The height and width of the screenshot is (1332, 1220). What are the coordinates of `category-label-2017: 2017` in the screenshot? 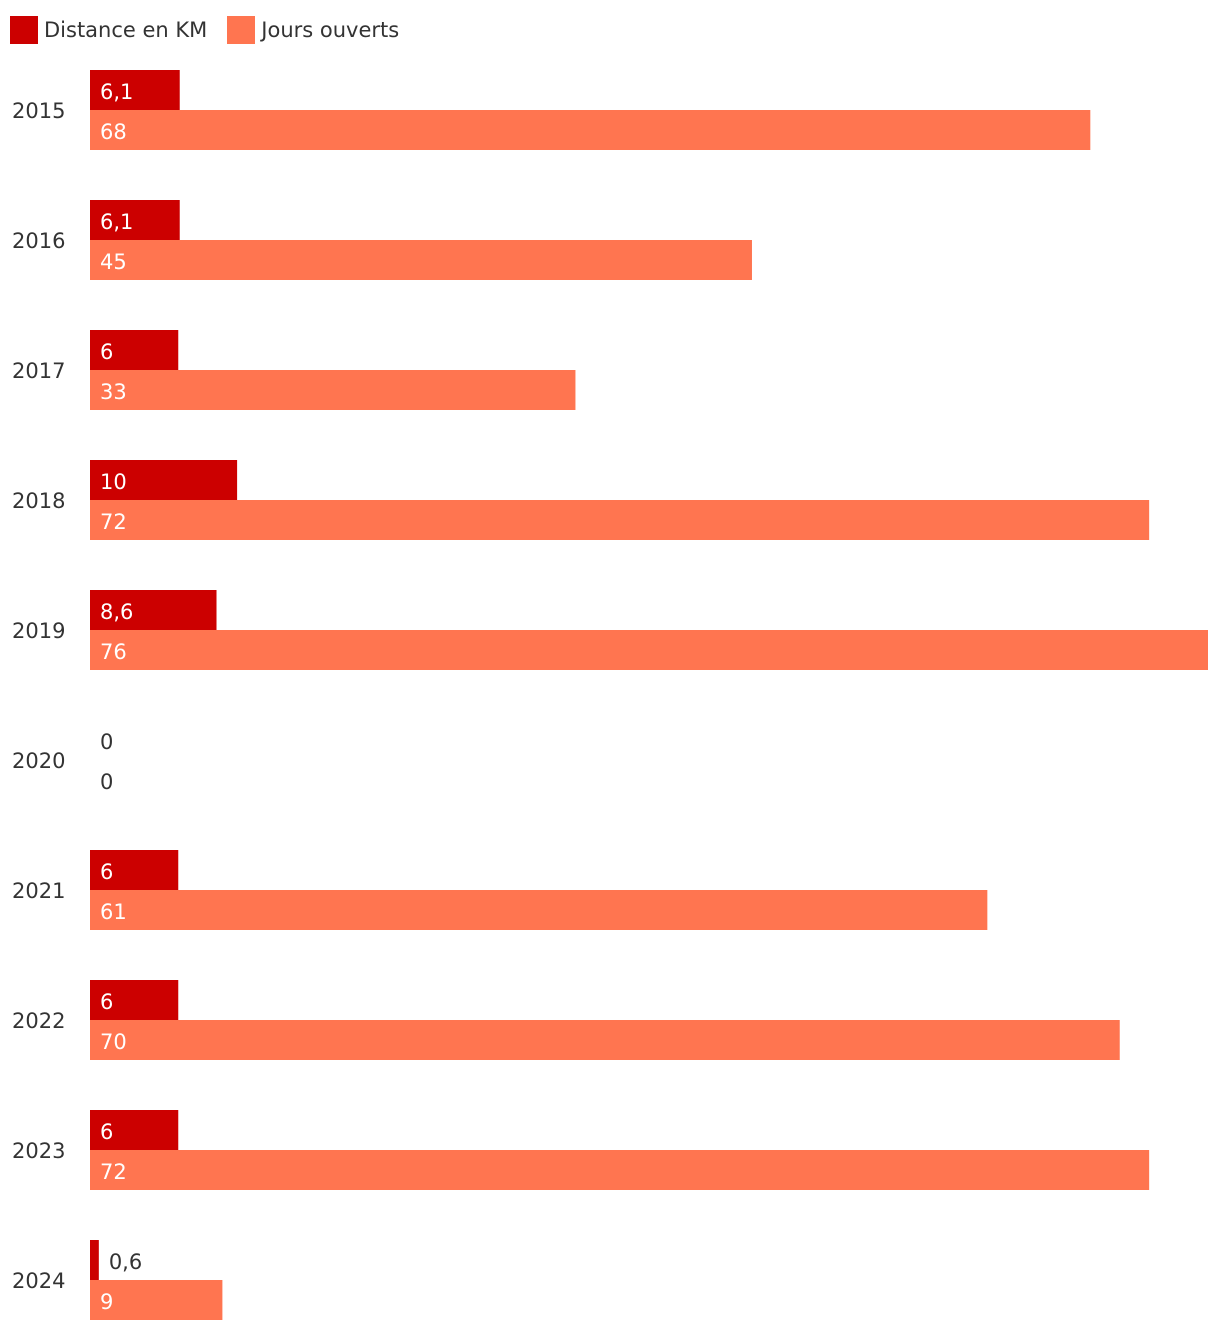 It's located at (38, 371).